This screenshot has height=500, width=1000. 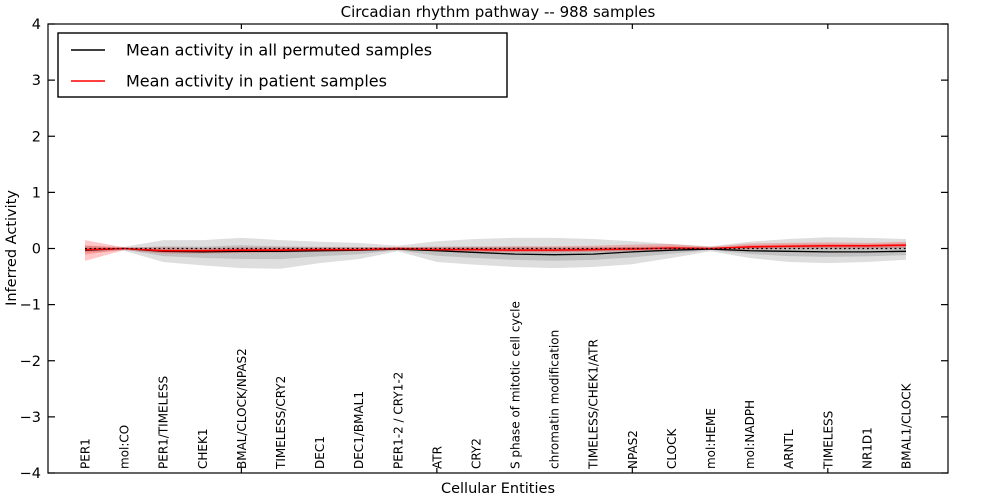 What do you see at coordinates (30, 418) in the screenshot?
I see `y-tick-label: −3` at bounding box center [30, 418].